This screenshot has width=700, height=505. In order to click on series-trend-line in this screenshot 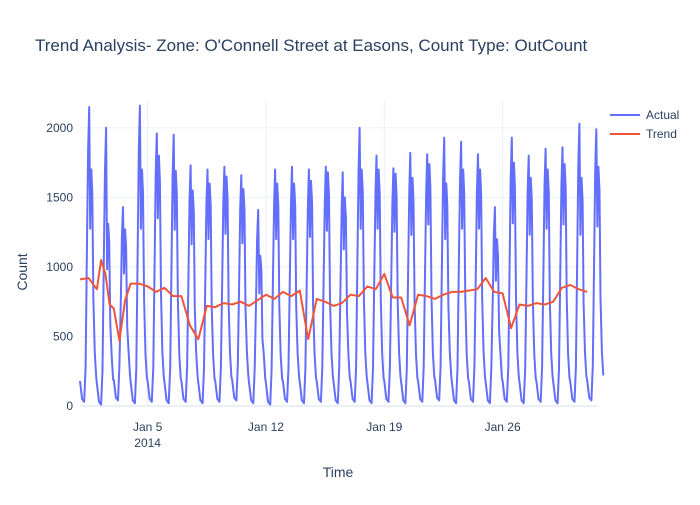, I will do `click(333, 300)`.